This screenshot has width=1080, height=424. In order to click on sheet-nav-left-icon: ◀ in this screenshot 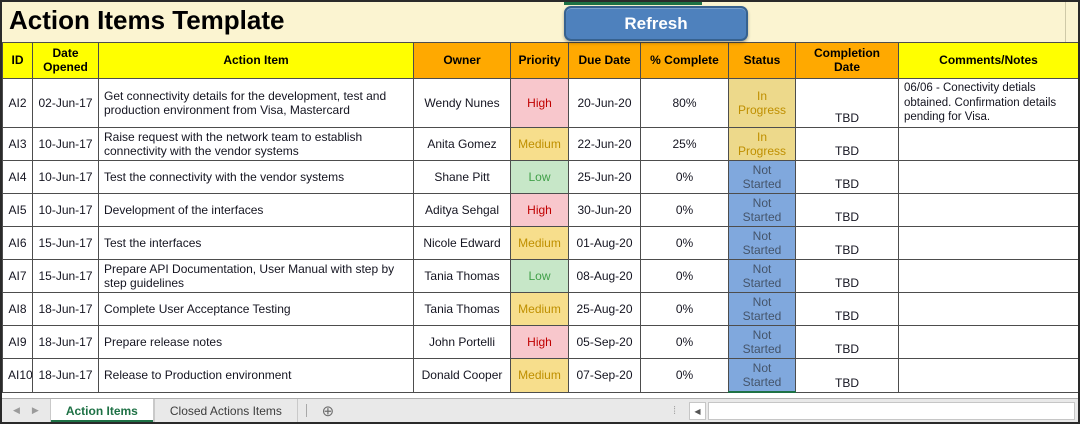, I will do `click(16, 410)`.